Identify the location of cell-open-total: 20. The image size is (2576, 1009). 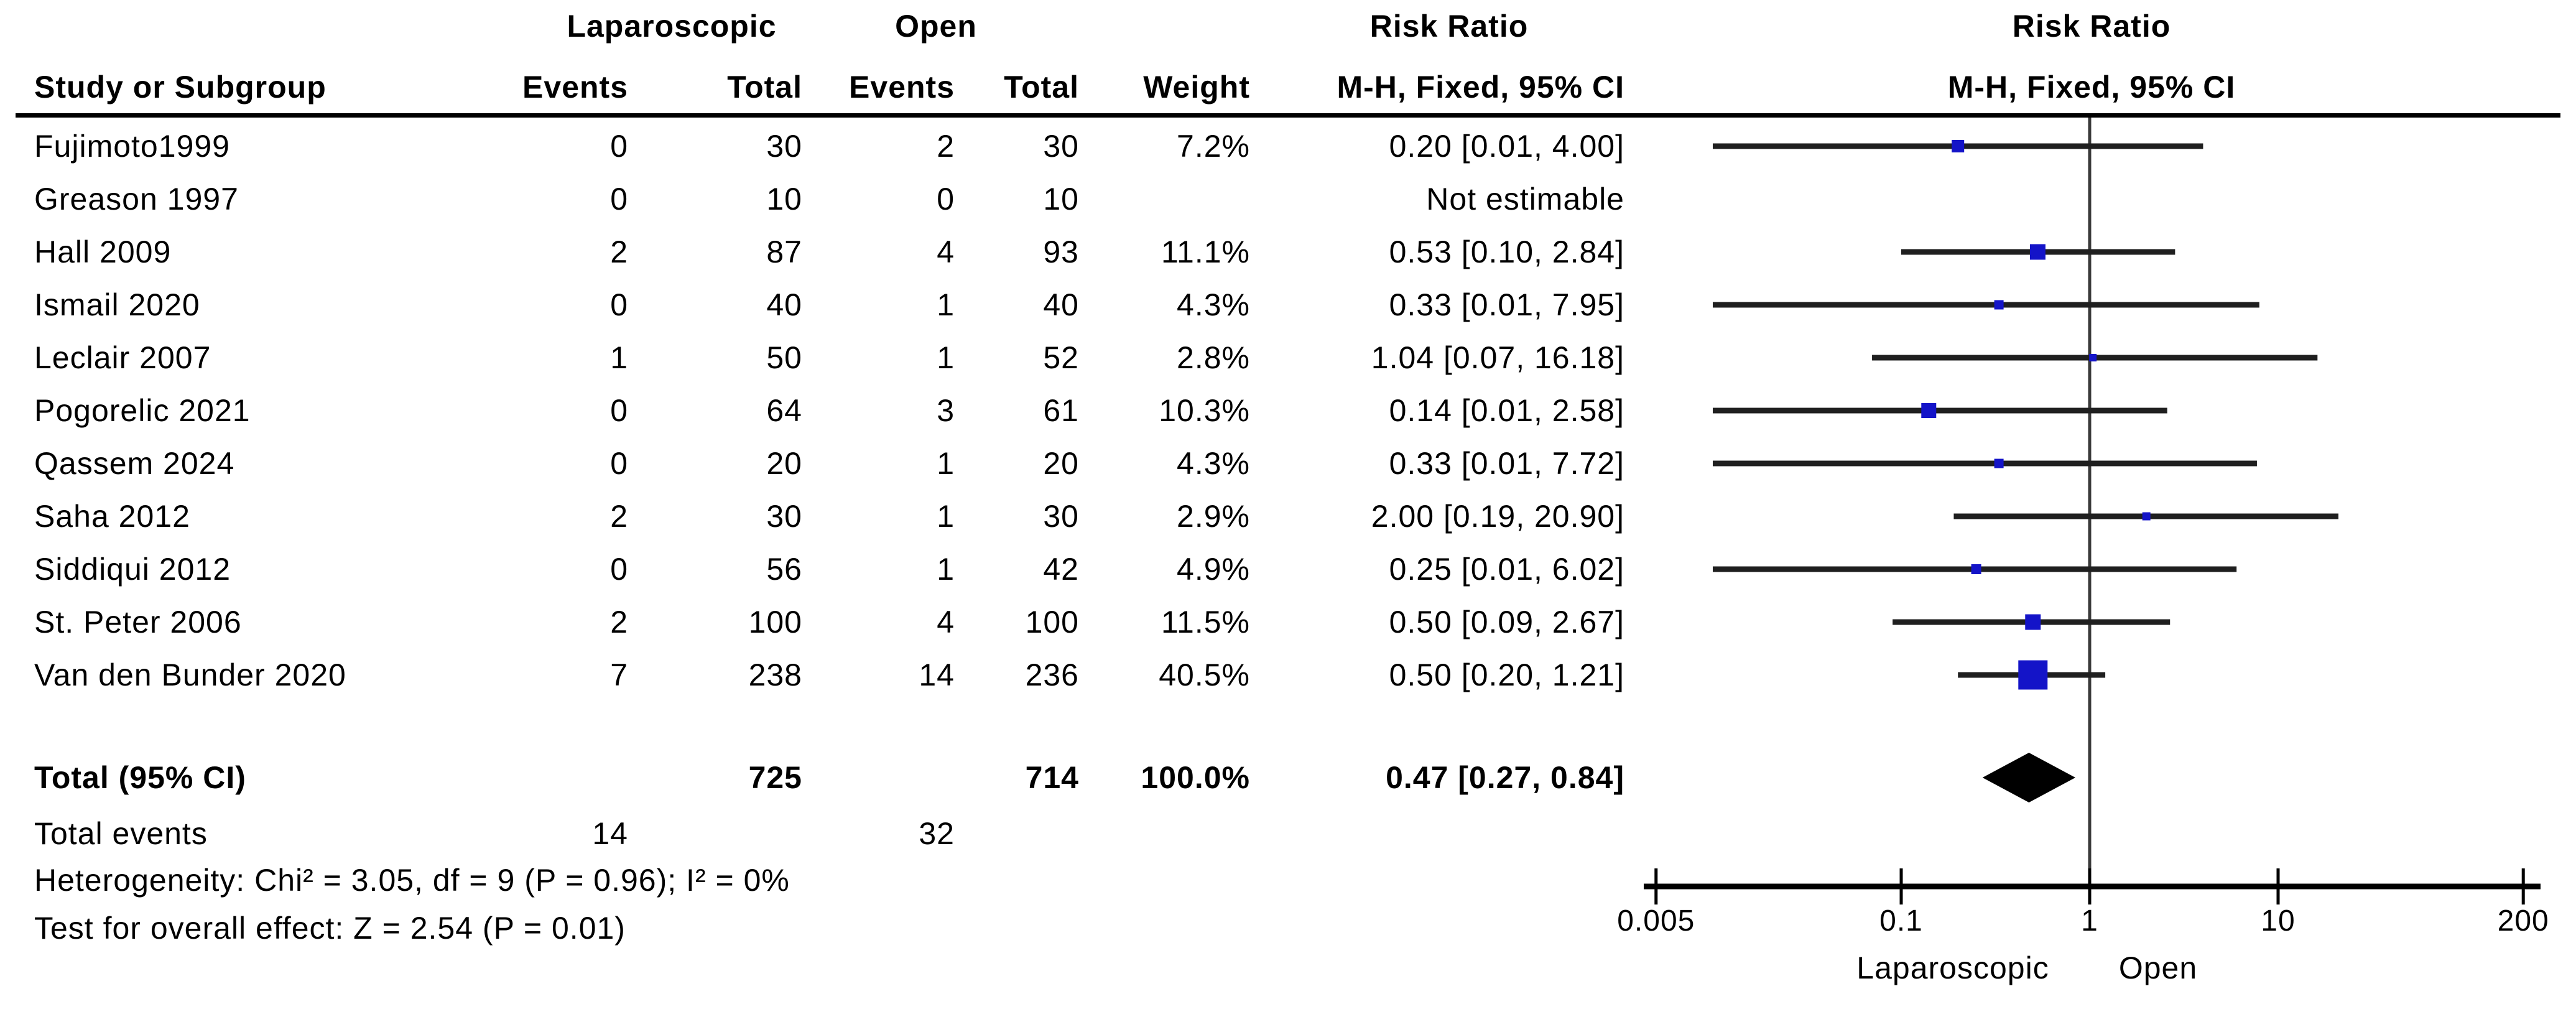
(1061, 464).